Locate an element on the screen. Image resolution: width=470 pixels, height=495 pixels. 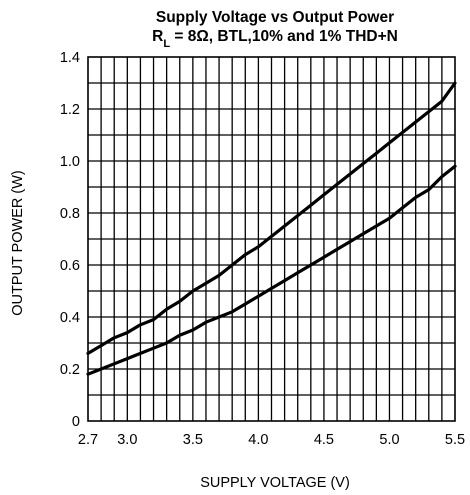
y-tick-label: 1.0 is located at coordinates (70, 162).